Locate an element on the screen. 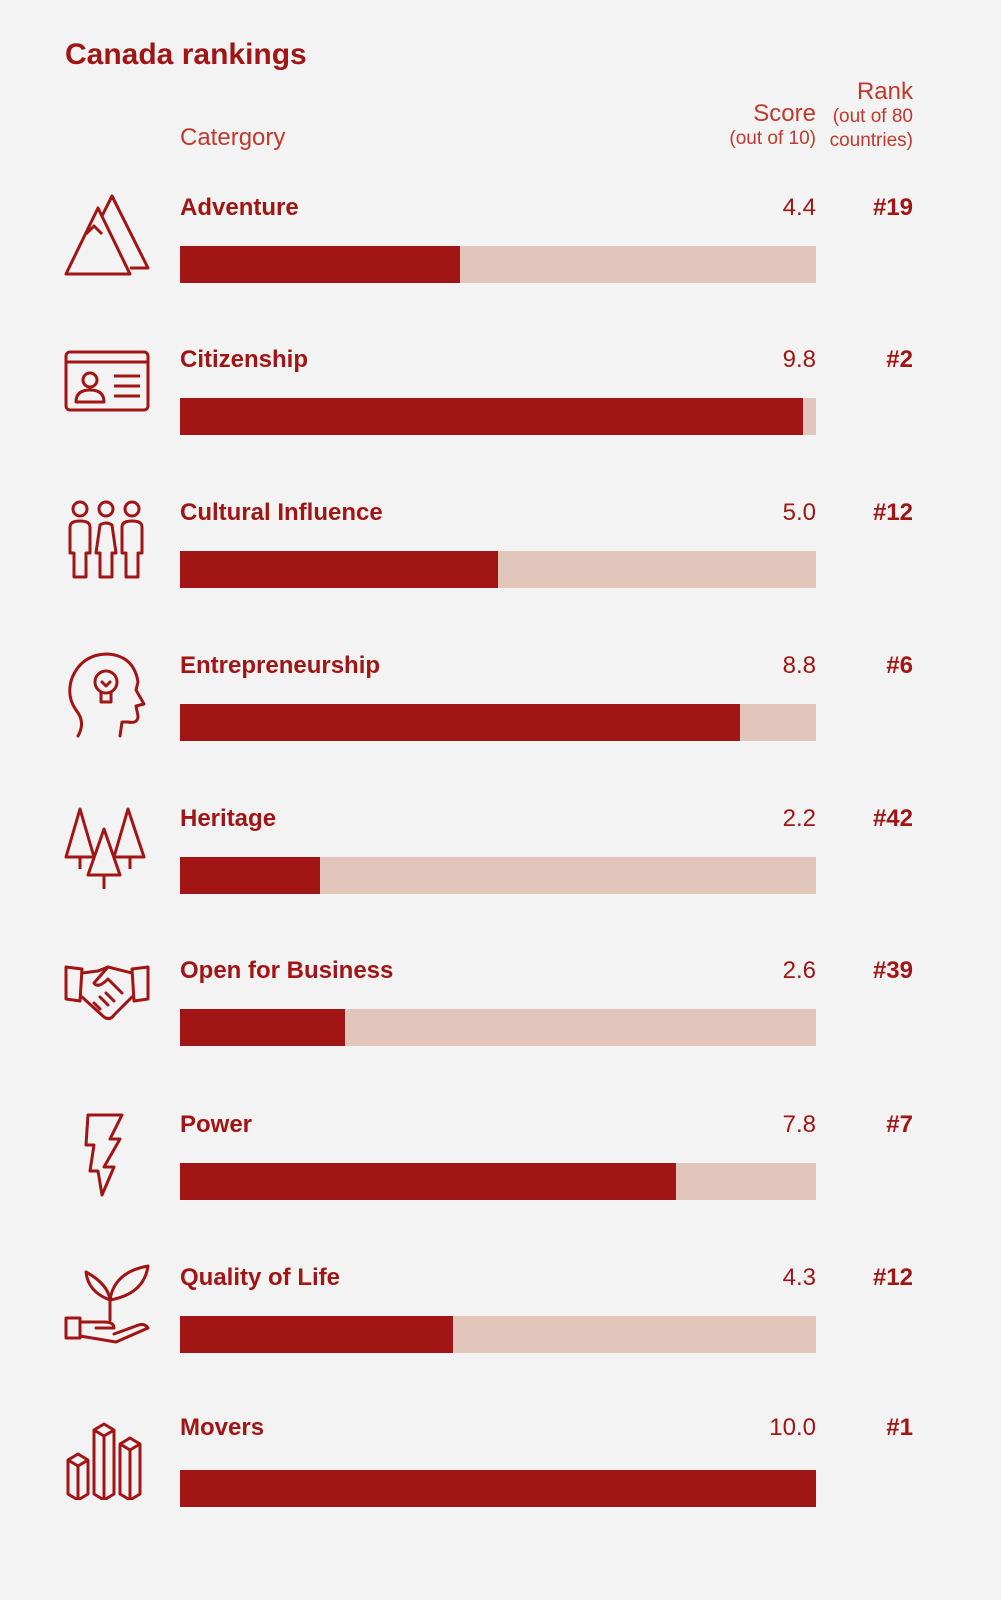 The width and height of the screenshot is (1001, 1600). hand-plant-icon is located at coordinates (107, 1309).